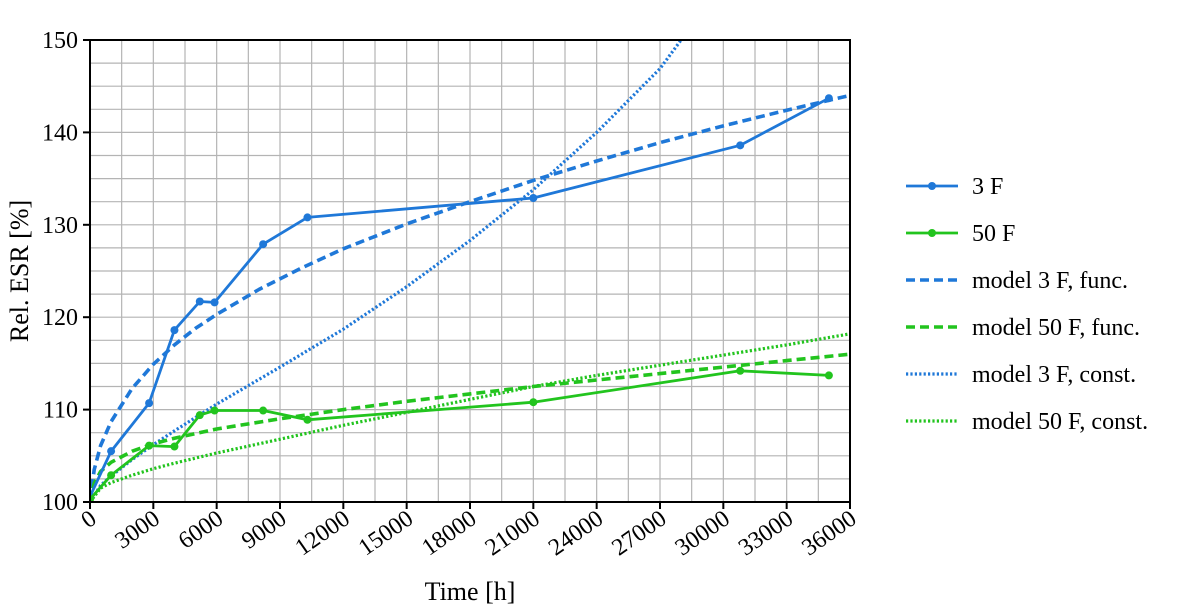 This screenshot has height=607, width=1186. Describe the element at coordinates (960, 234) in the screenshot. I see `legend-item: 50 F` at that location.